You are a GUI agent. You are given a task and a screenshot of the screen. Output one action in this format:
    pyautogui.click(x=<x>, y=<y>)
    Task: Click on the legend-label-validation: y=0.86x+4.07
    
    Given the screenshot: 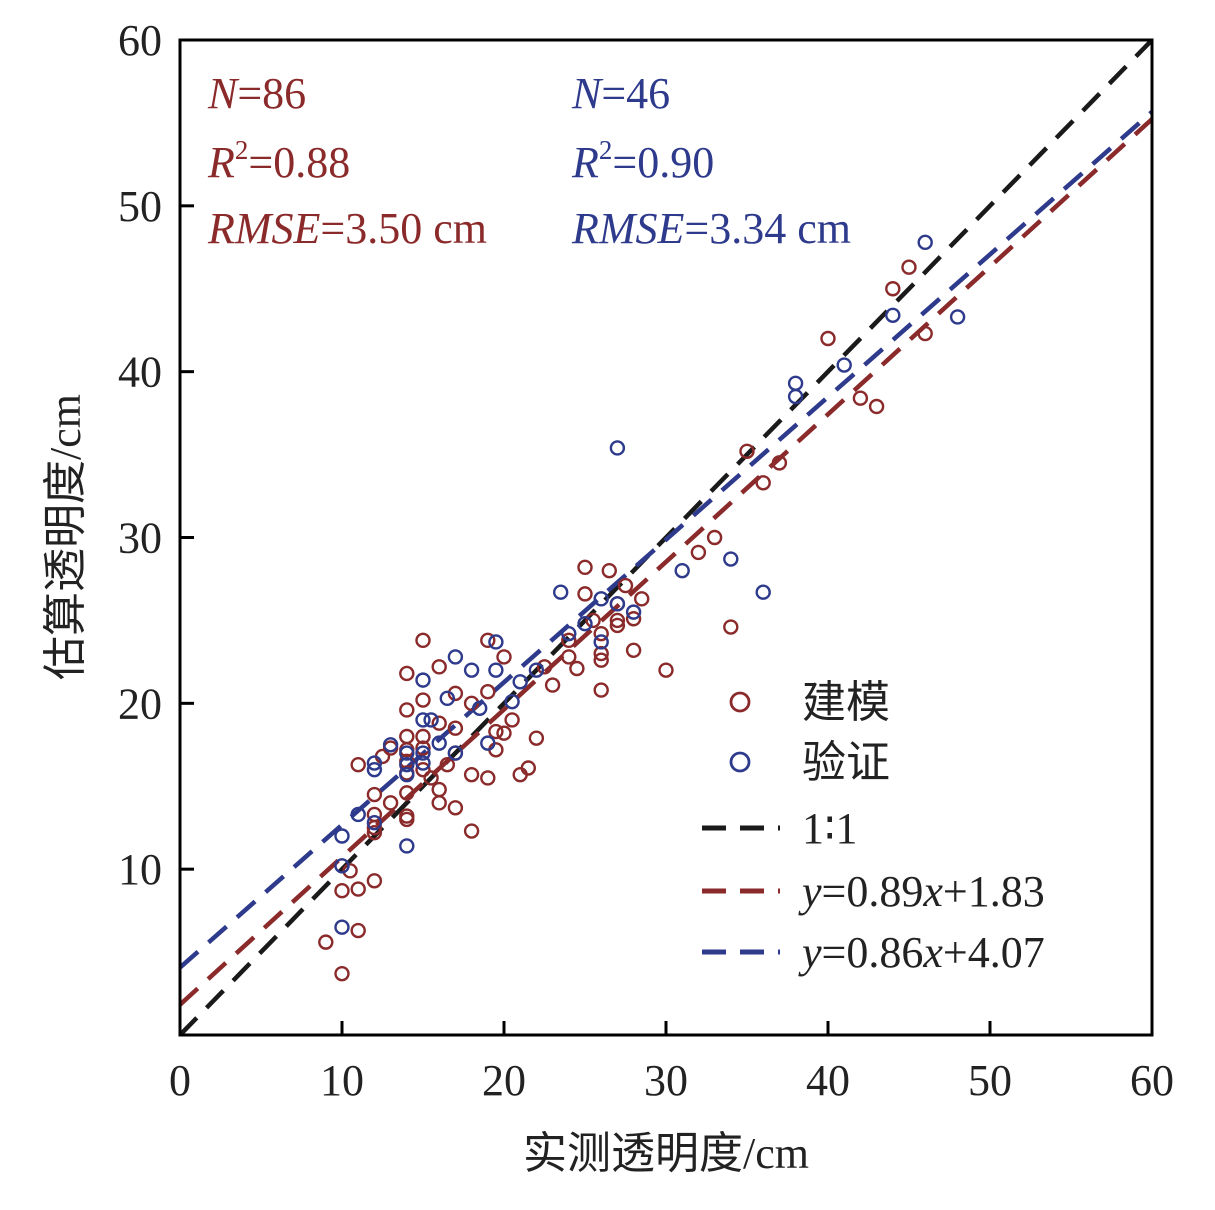 What is the action you would take?
    pyautogui.click(x=921, y=952)
    